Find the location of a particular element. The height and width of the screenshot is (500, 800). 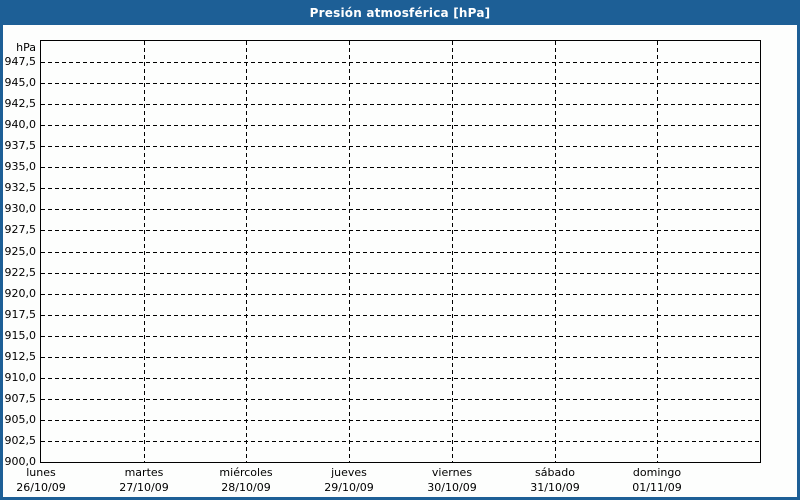

y-tick-label: 907,5 is located at coordinates (20, 398).